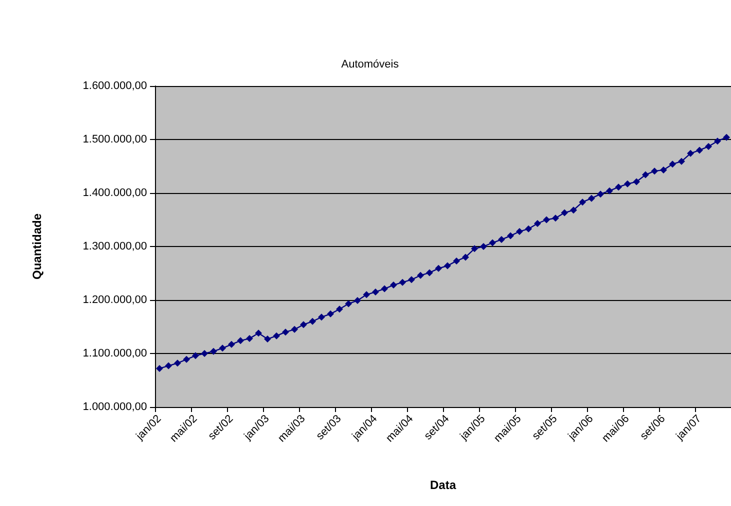 This screenshot has width=731, height=506. I want to click on y-tick-label: 1.300.000,00, so click(114, 246).